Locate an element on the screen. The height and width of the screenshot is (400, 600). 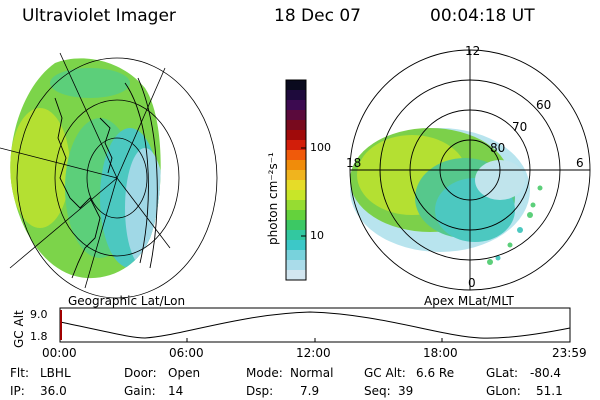
ip-label: IP: is located at coordinates (17, 391).